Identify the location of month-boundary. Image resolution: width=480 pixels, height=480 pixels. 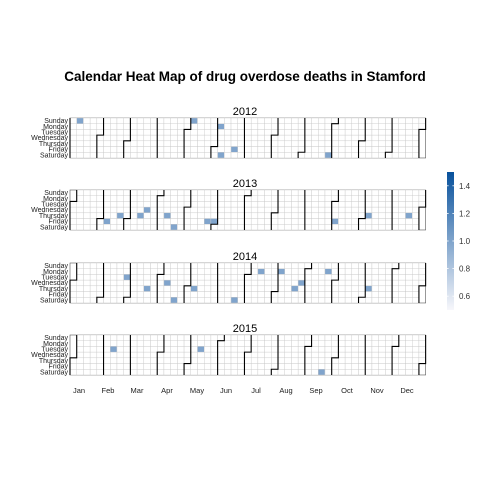
(335, 210).